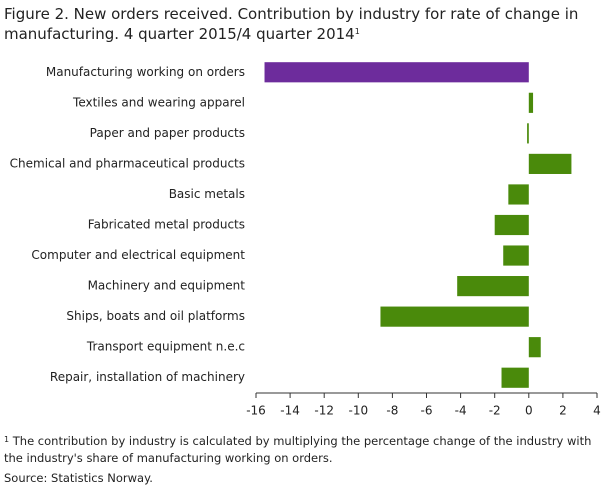 This screenshot has width=609, height=488. What do you see at coordinates (529, 411) in the screenshot?
I see `x-tick-label: 0` at bounding box center [529, 411].